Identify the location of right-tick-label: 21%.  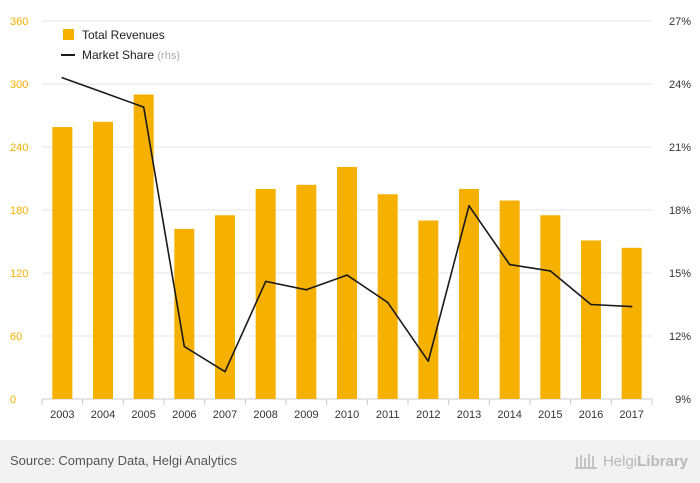
(680, 148).